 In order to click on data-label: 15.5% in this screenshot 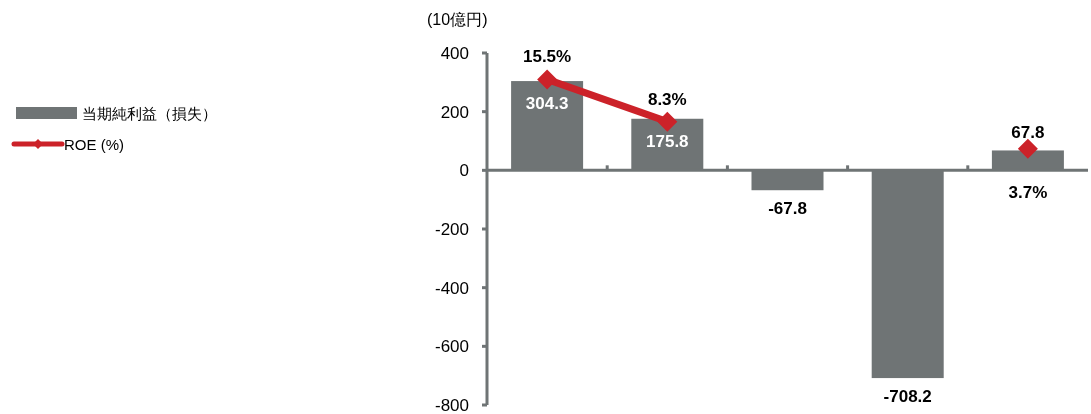, I will do `click(547, 57)`.